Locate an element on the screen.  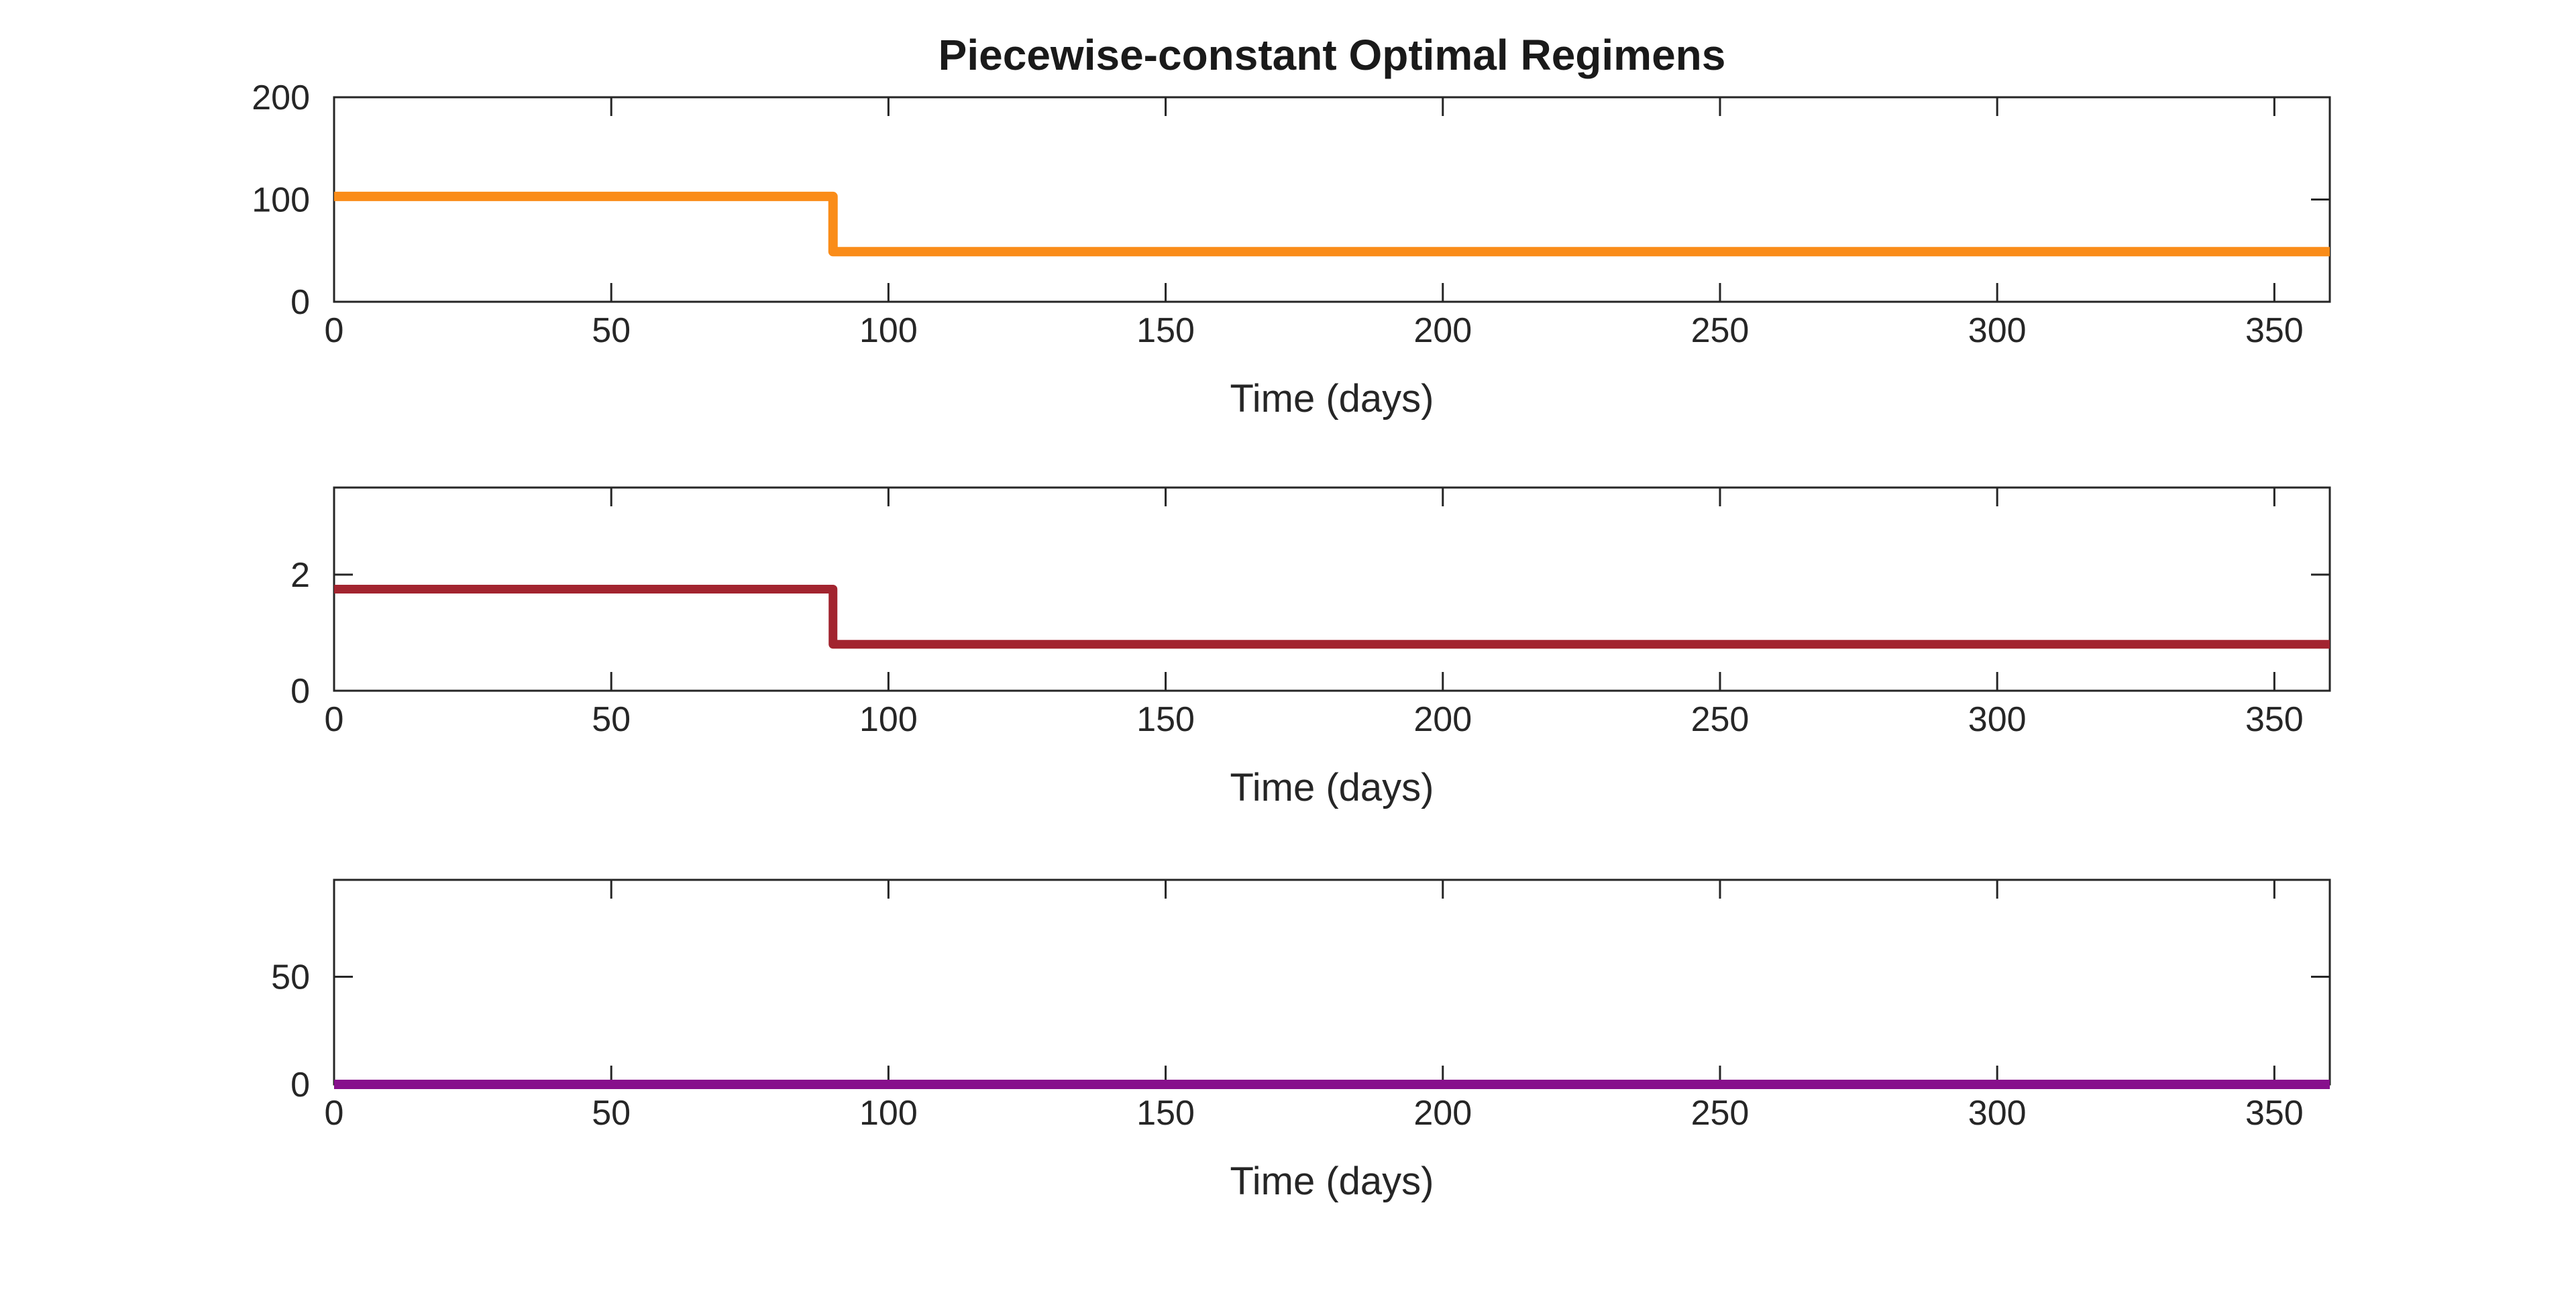
y-tick-label: 2 is located at coordinates (300, 575).